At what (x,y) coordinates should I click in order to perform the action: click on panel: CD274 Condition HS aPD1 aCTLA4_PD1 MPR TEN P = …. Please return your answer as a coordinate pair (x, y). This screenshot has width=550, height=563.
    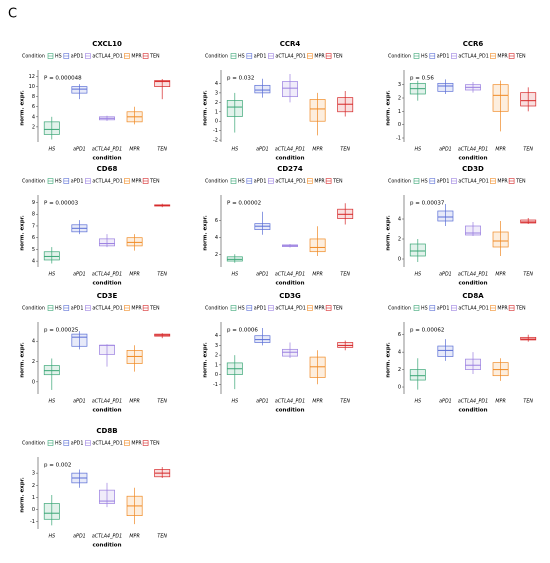
    Looking at the image, I should click on (278, 226).